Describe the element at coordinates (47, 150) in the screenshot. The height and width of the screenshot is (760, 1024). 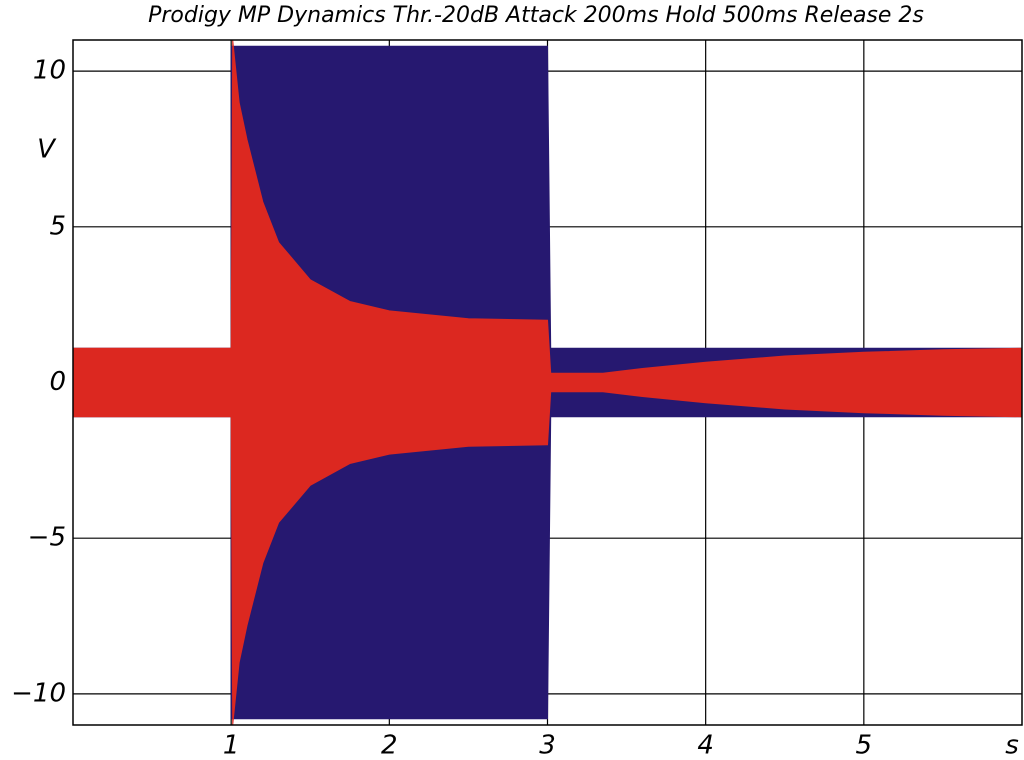
I see `y-axis-label: V` at that location.